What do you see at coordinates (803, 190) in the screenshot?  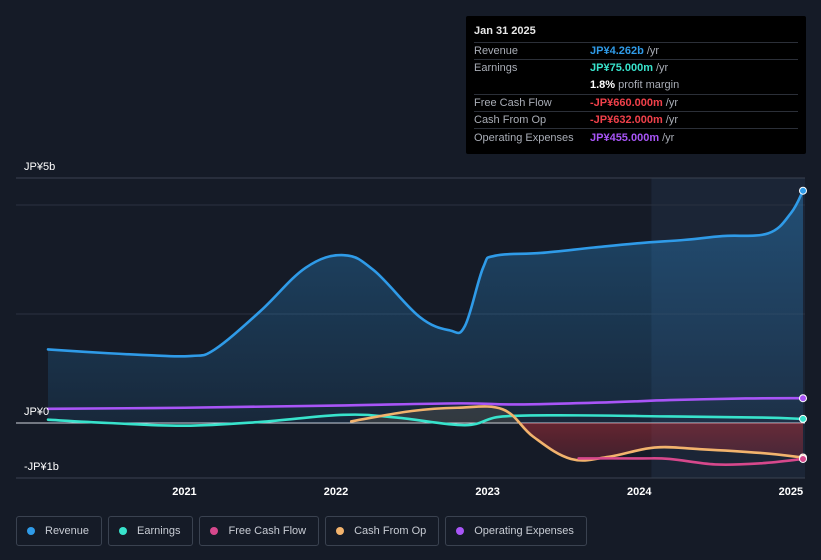 I see `revenue-end-marker` at bounding box center [803, 190].